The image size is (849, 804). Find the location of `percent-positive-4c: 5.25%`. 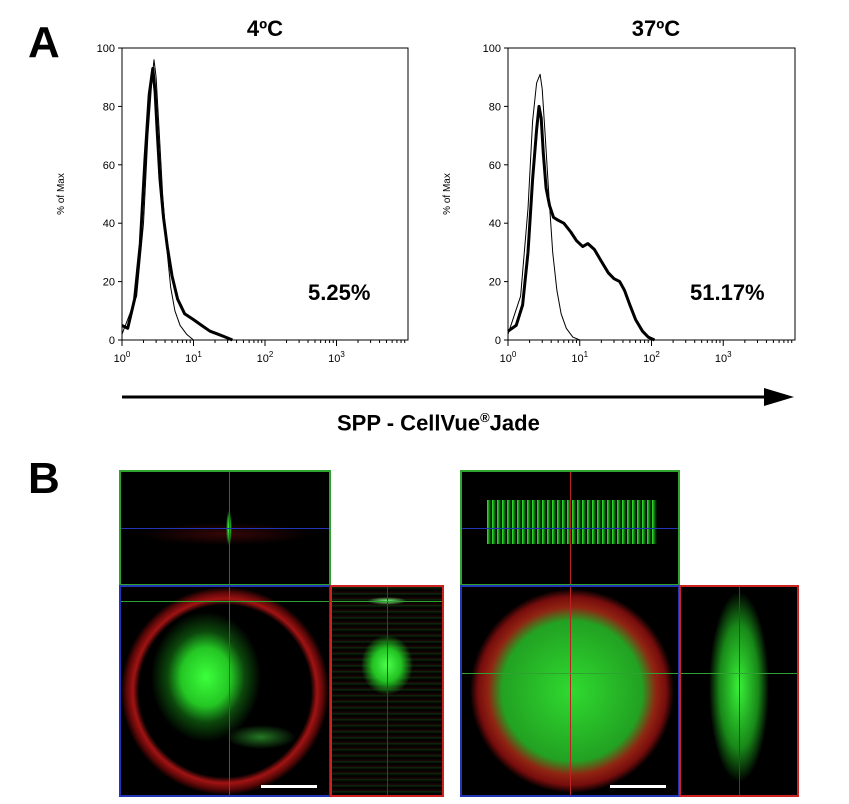

percent-positive-4c: 5.25% is located at coordinates (339, 292).